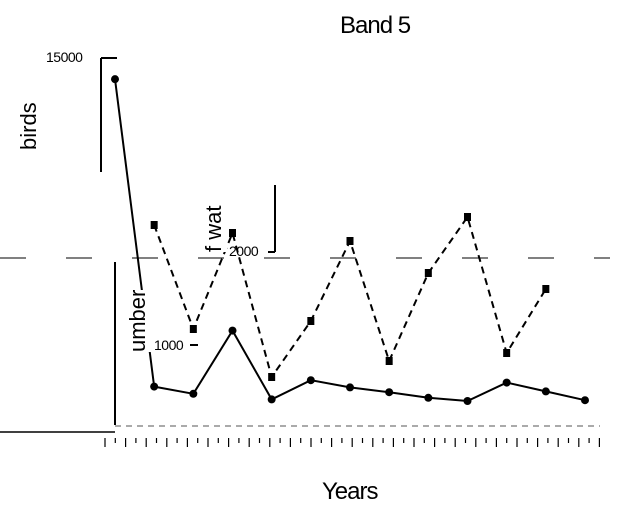 The height and width of the screenshot is (509, 623). Describe the element at coordinates (350, 491) in the screenshot. I see `x-axis-label: Years` at that location.